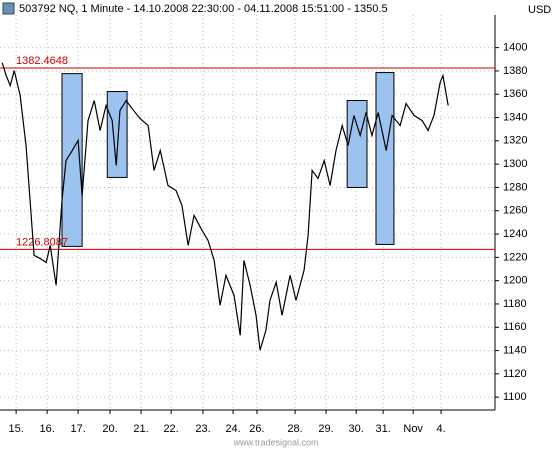 This screenshot has width=552, height=451. Describe the element at coordinates (515, 141) in the screenshot. I see `y-tick-label: 1320` at that location.